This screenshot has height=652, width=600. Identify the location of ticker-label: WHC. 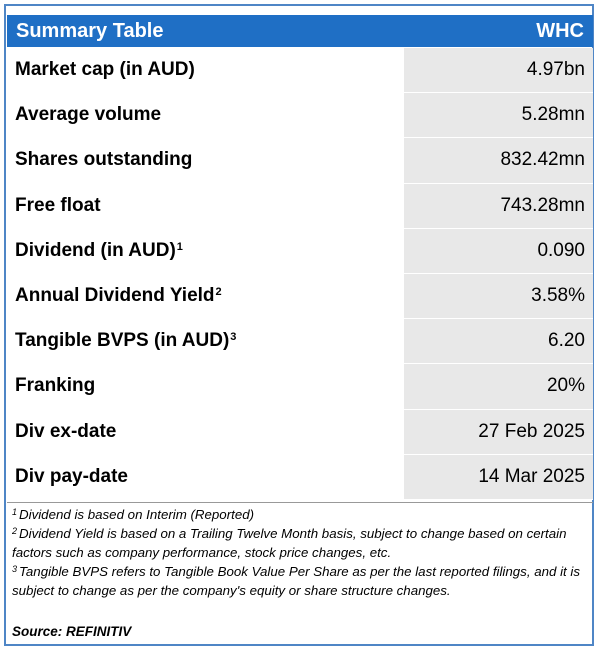
(560, 30).